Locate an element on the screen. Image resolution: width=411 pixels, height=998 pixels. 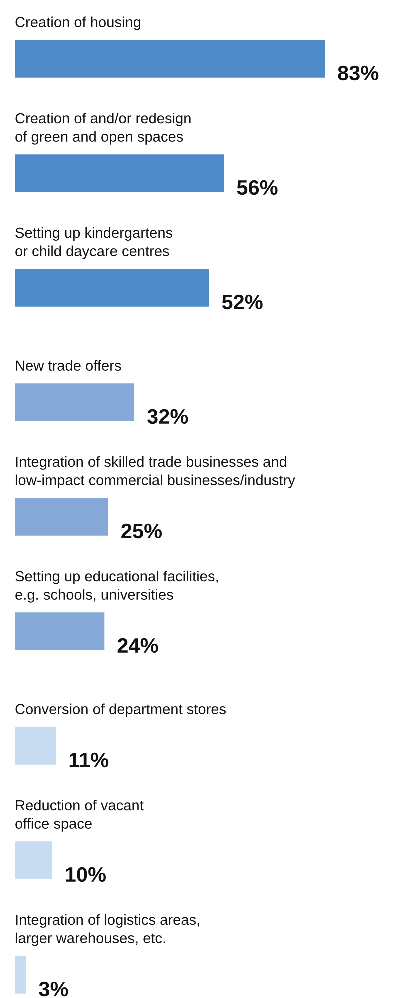
data-label: 83% is located at coordinates (358, 73).